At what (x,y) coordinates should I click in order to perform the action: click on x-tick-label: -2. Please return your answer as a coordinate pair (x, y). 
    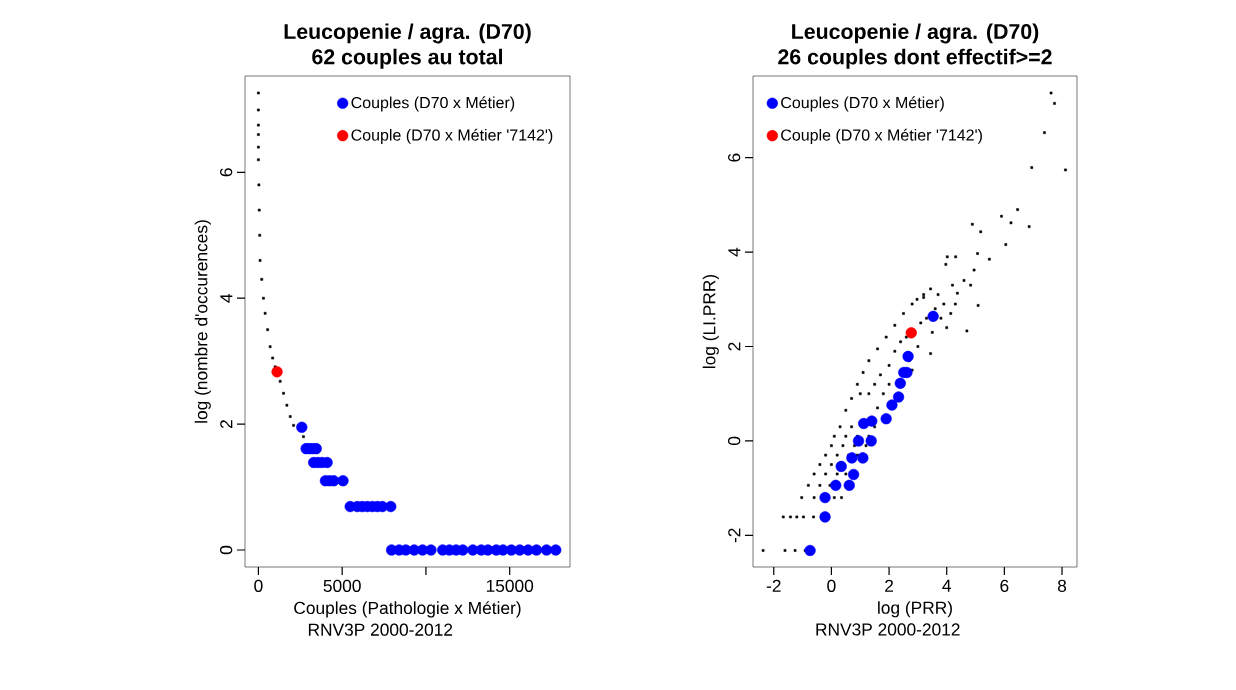
    Looking at the image, I should click on (773, 585).